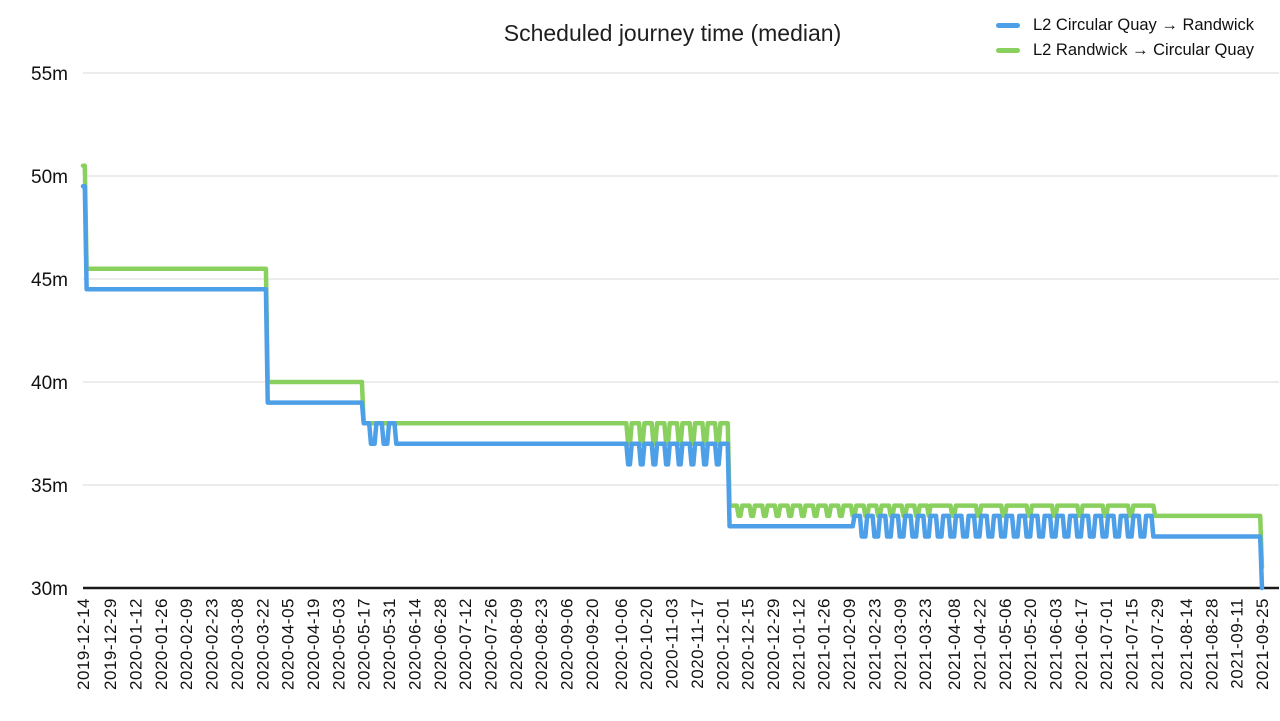 This screenshot has width=1280, height=721. Describe the element at coordinates (49, 383) in the screenshot. I see `y-tick-label: 40m` at that location.